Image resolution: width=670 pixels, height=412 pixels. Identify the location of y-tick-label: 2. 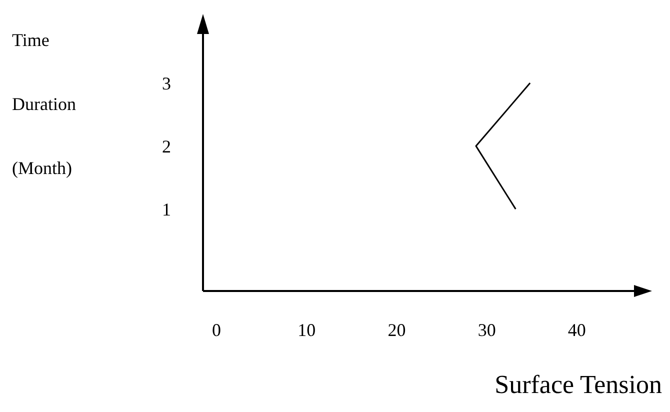
(166, 146).